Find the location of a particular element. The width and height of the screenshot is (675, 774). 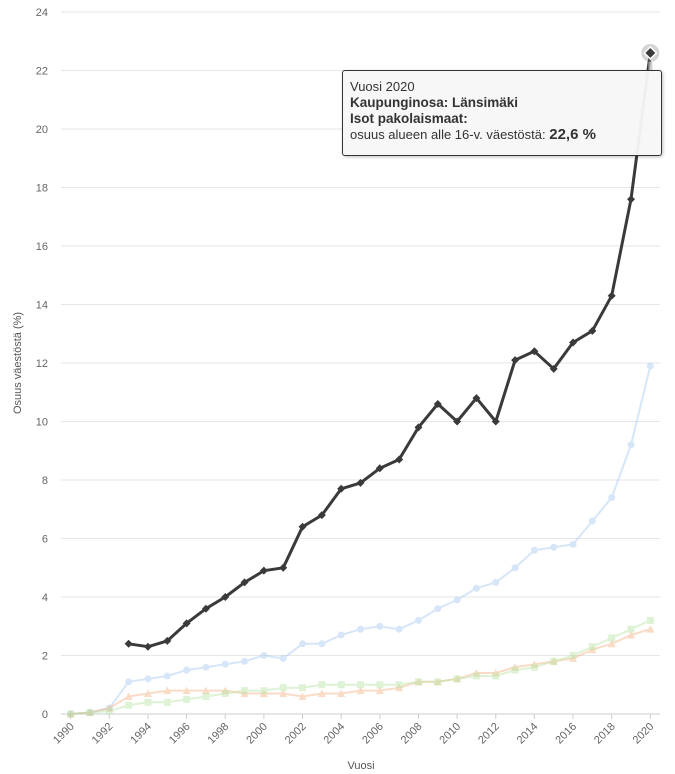

data-point-1-1997 is located at coordinates (205, 690).